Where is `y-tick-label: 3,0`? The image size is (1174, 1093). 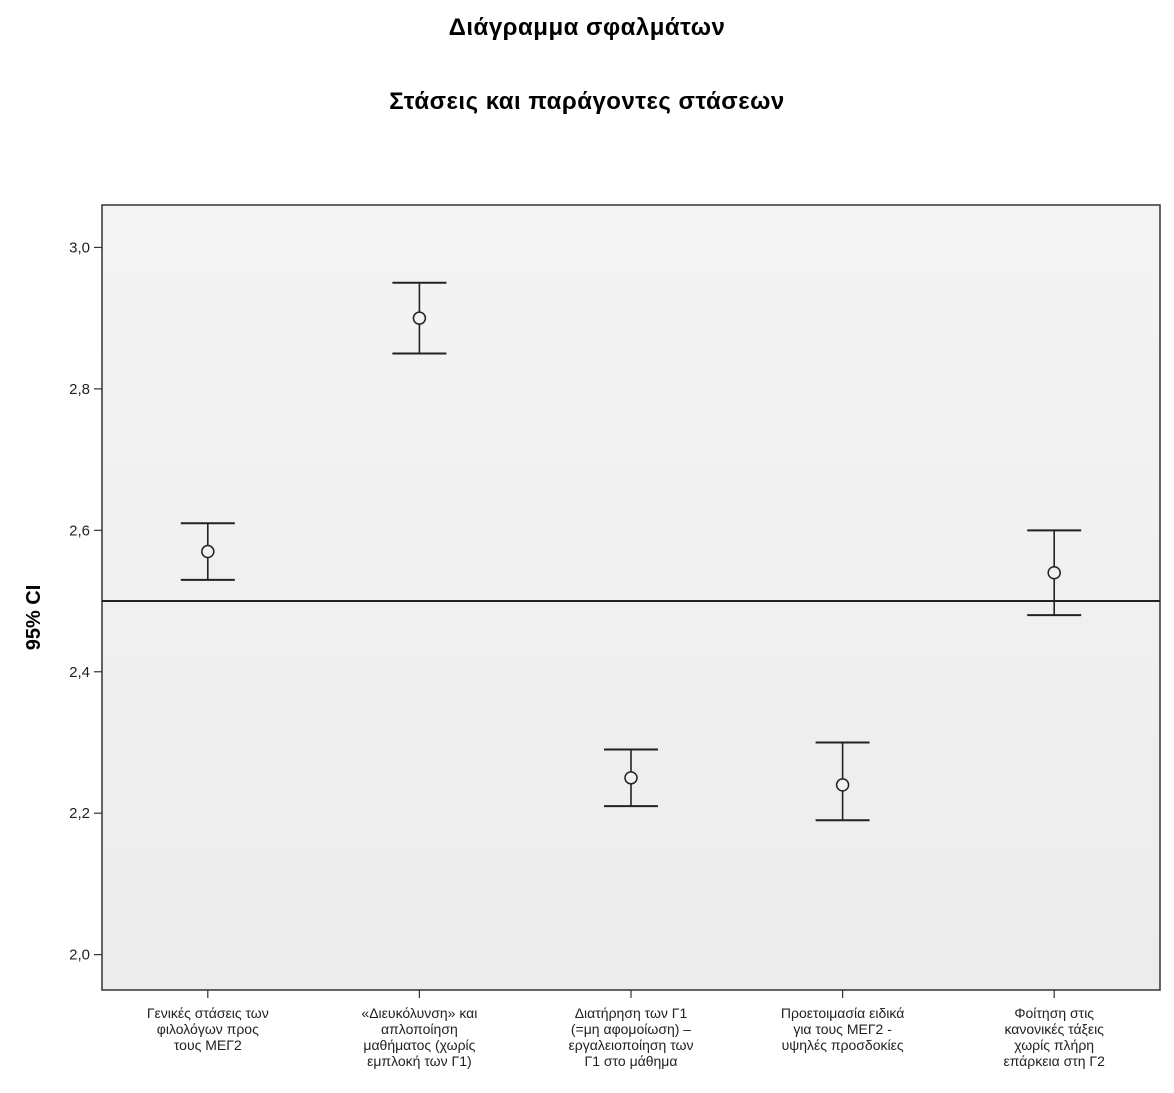 y-tick-label: 3,0 is located at coordinates (79, 247).